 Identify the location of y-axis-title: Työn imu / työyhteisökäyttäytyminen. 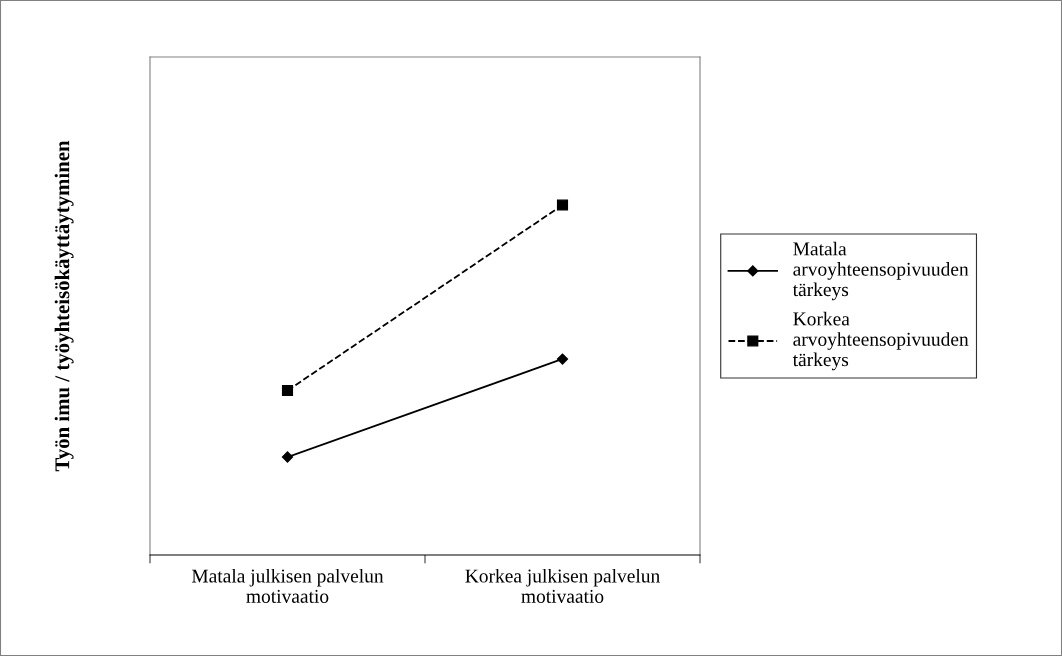
(64, 306).